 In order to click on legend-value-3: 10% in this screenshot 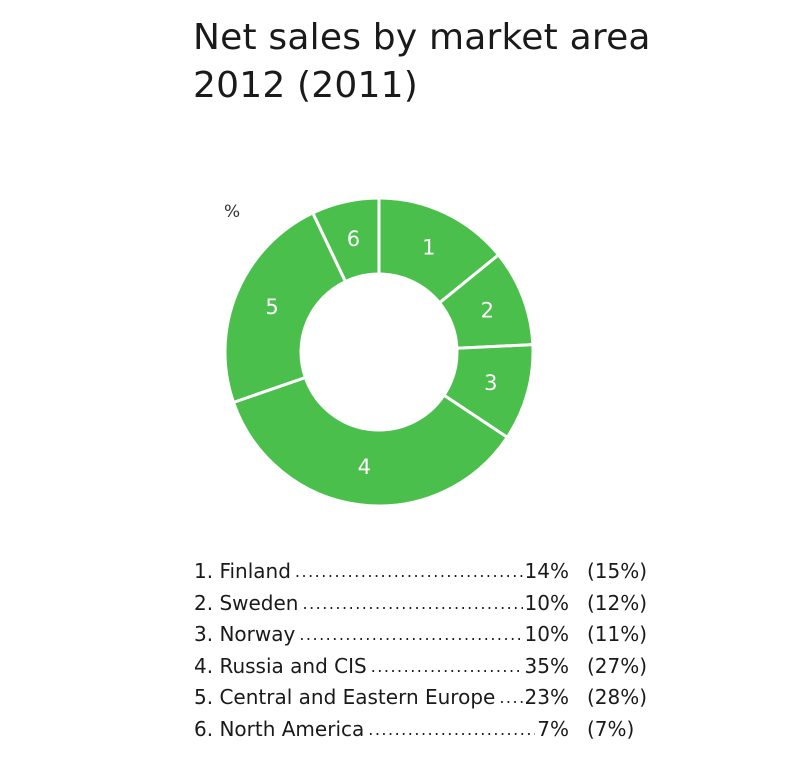, I will do `click(546, 634)`.